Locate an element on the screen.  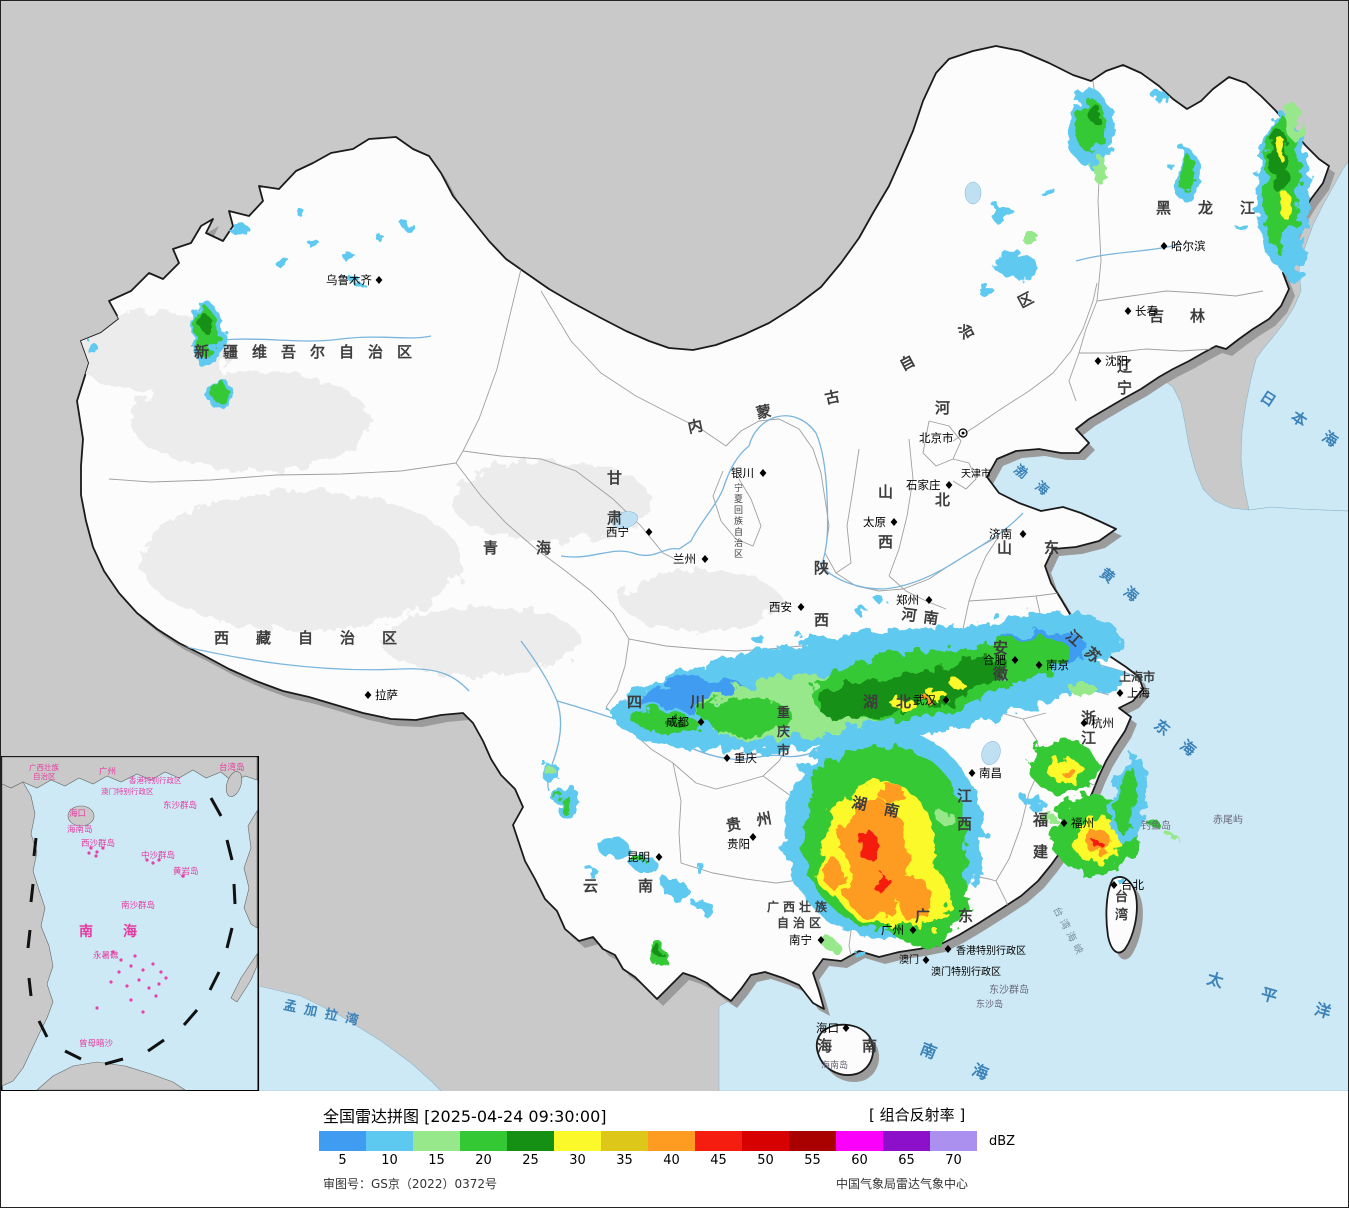
inset-label-dongsha: 东沙群岛 is located at coordinates (180, 805).